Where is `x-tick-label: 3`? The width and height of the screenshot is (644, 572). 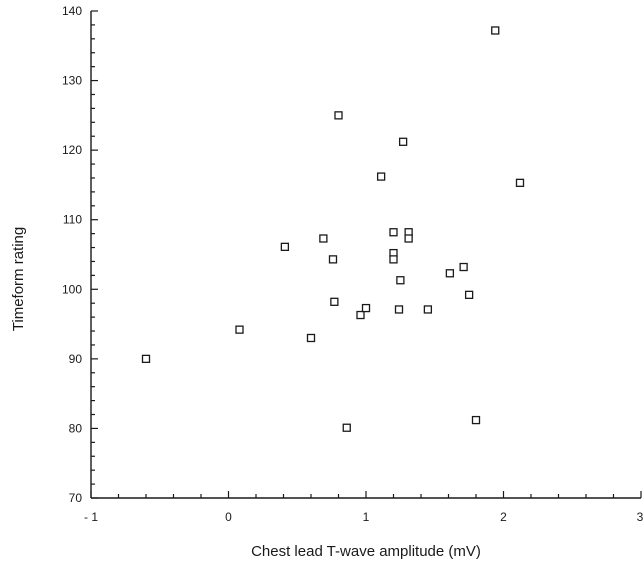 x-tick-label: 3 is located at coordinates (640, 517).